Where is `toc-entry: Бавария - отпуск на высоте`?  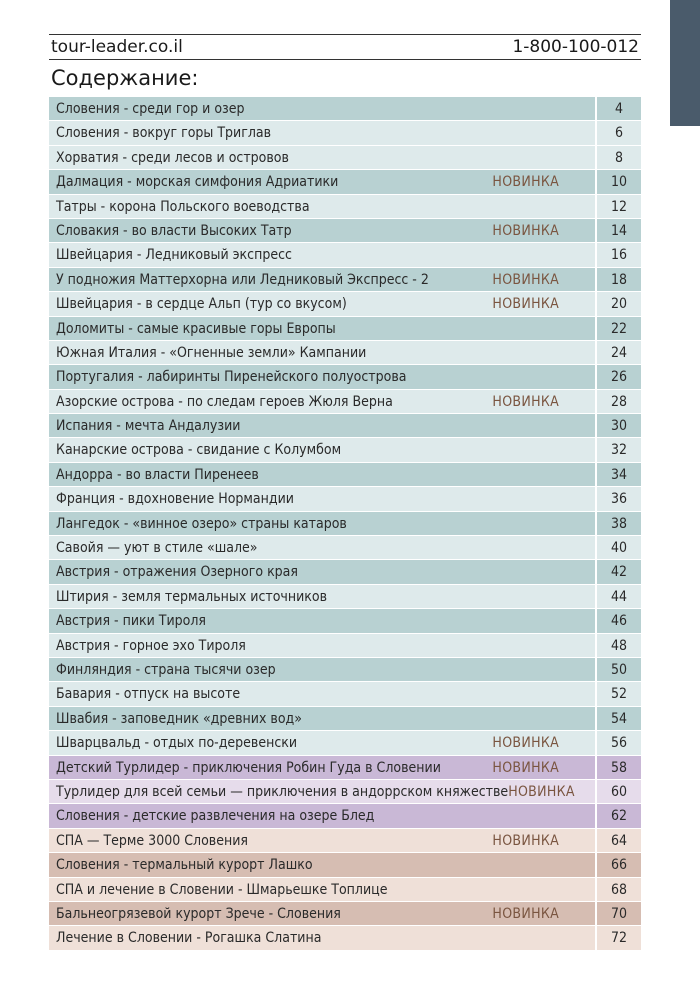 toc-entry: Бавария - отпуск на высоте is located at coordinates (322, 694).